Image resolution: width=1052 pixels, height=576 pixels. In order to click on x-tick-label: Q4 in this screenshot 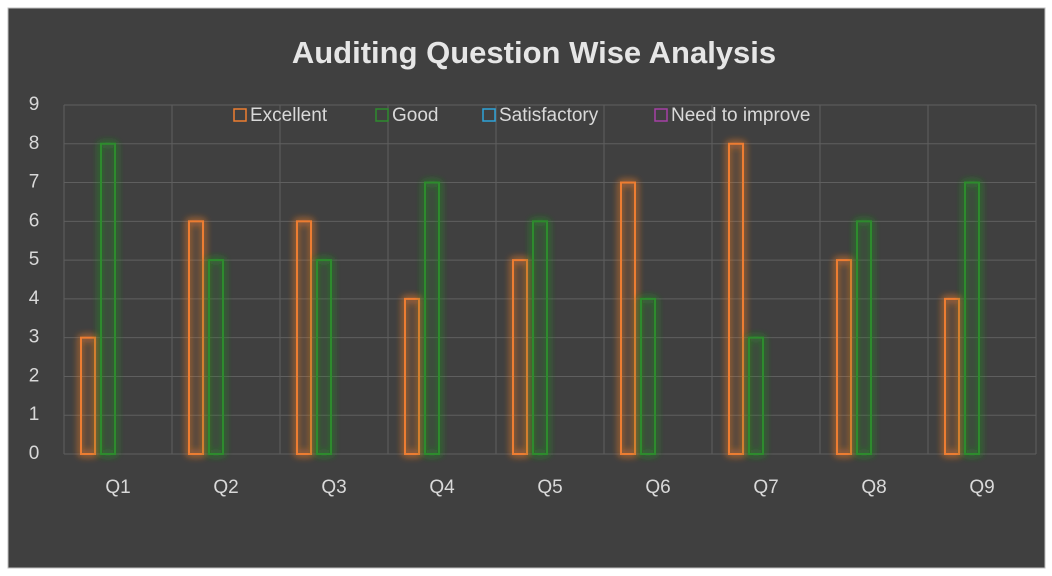, I will do `click(442, 487)`.